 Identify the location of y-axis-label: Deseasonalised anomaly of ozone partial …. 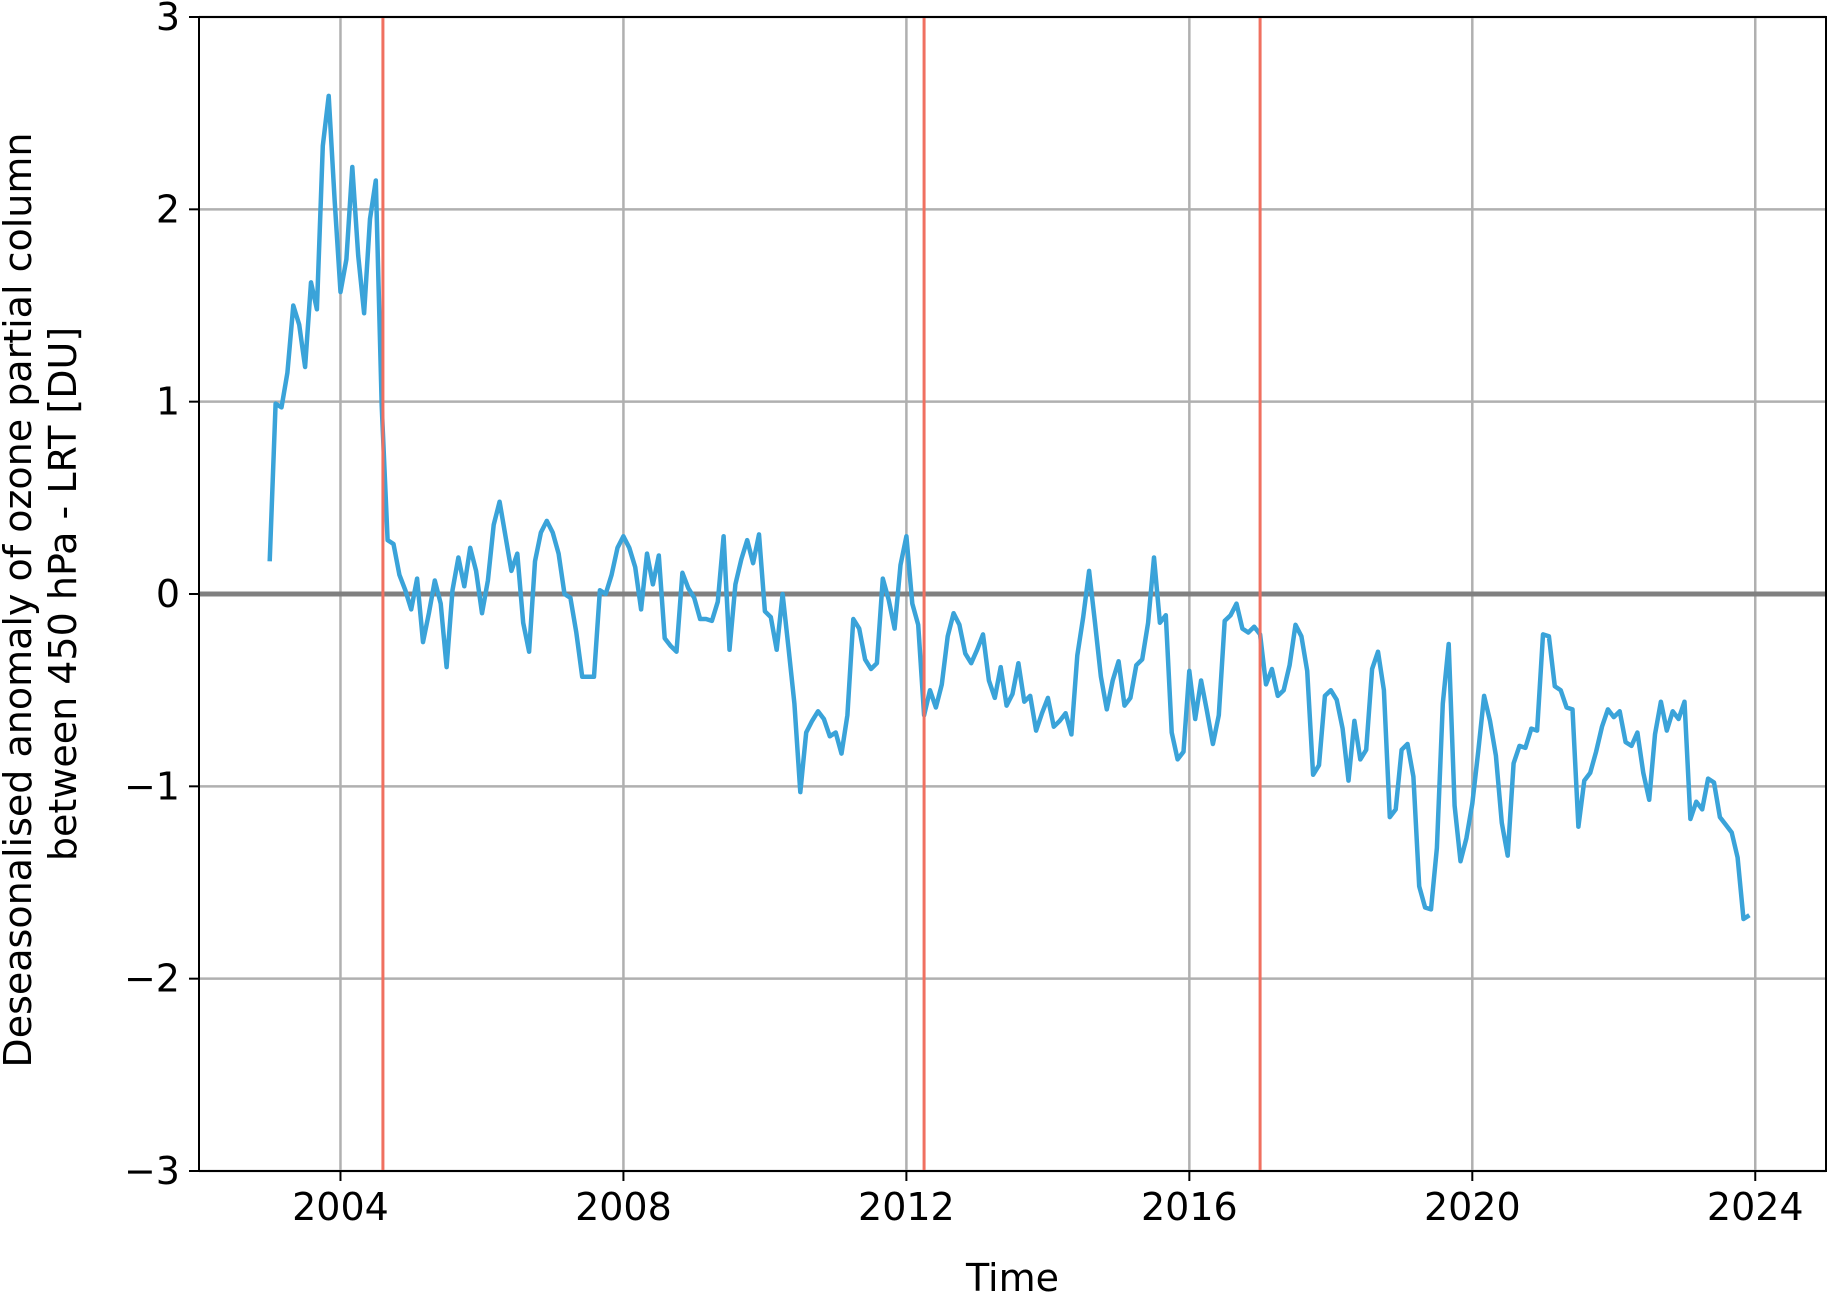
(42, 593).